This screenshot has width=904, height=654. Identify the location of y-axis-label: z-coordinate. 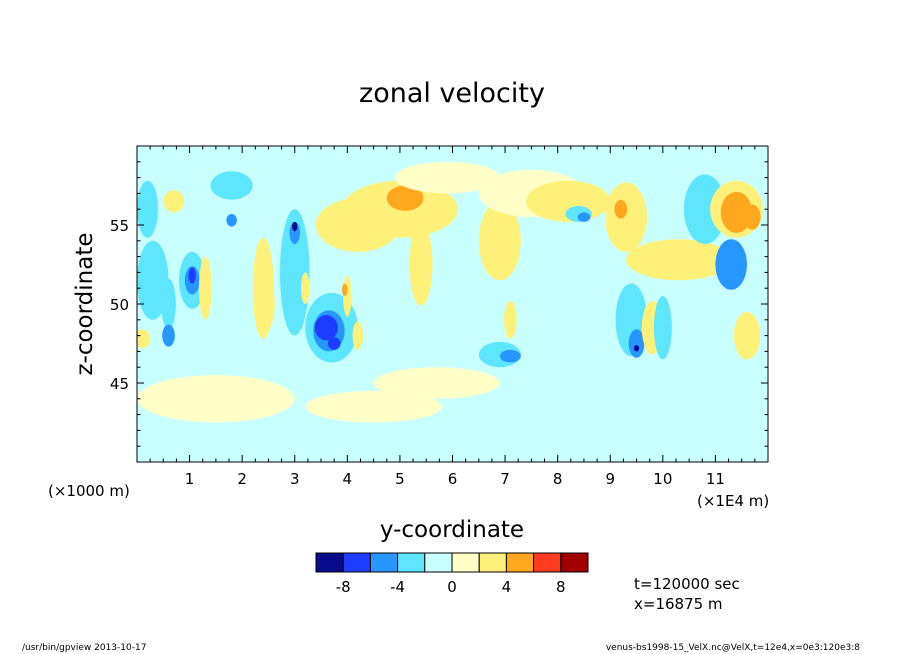
(85, 303).